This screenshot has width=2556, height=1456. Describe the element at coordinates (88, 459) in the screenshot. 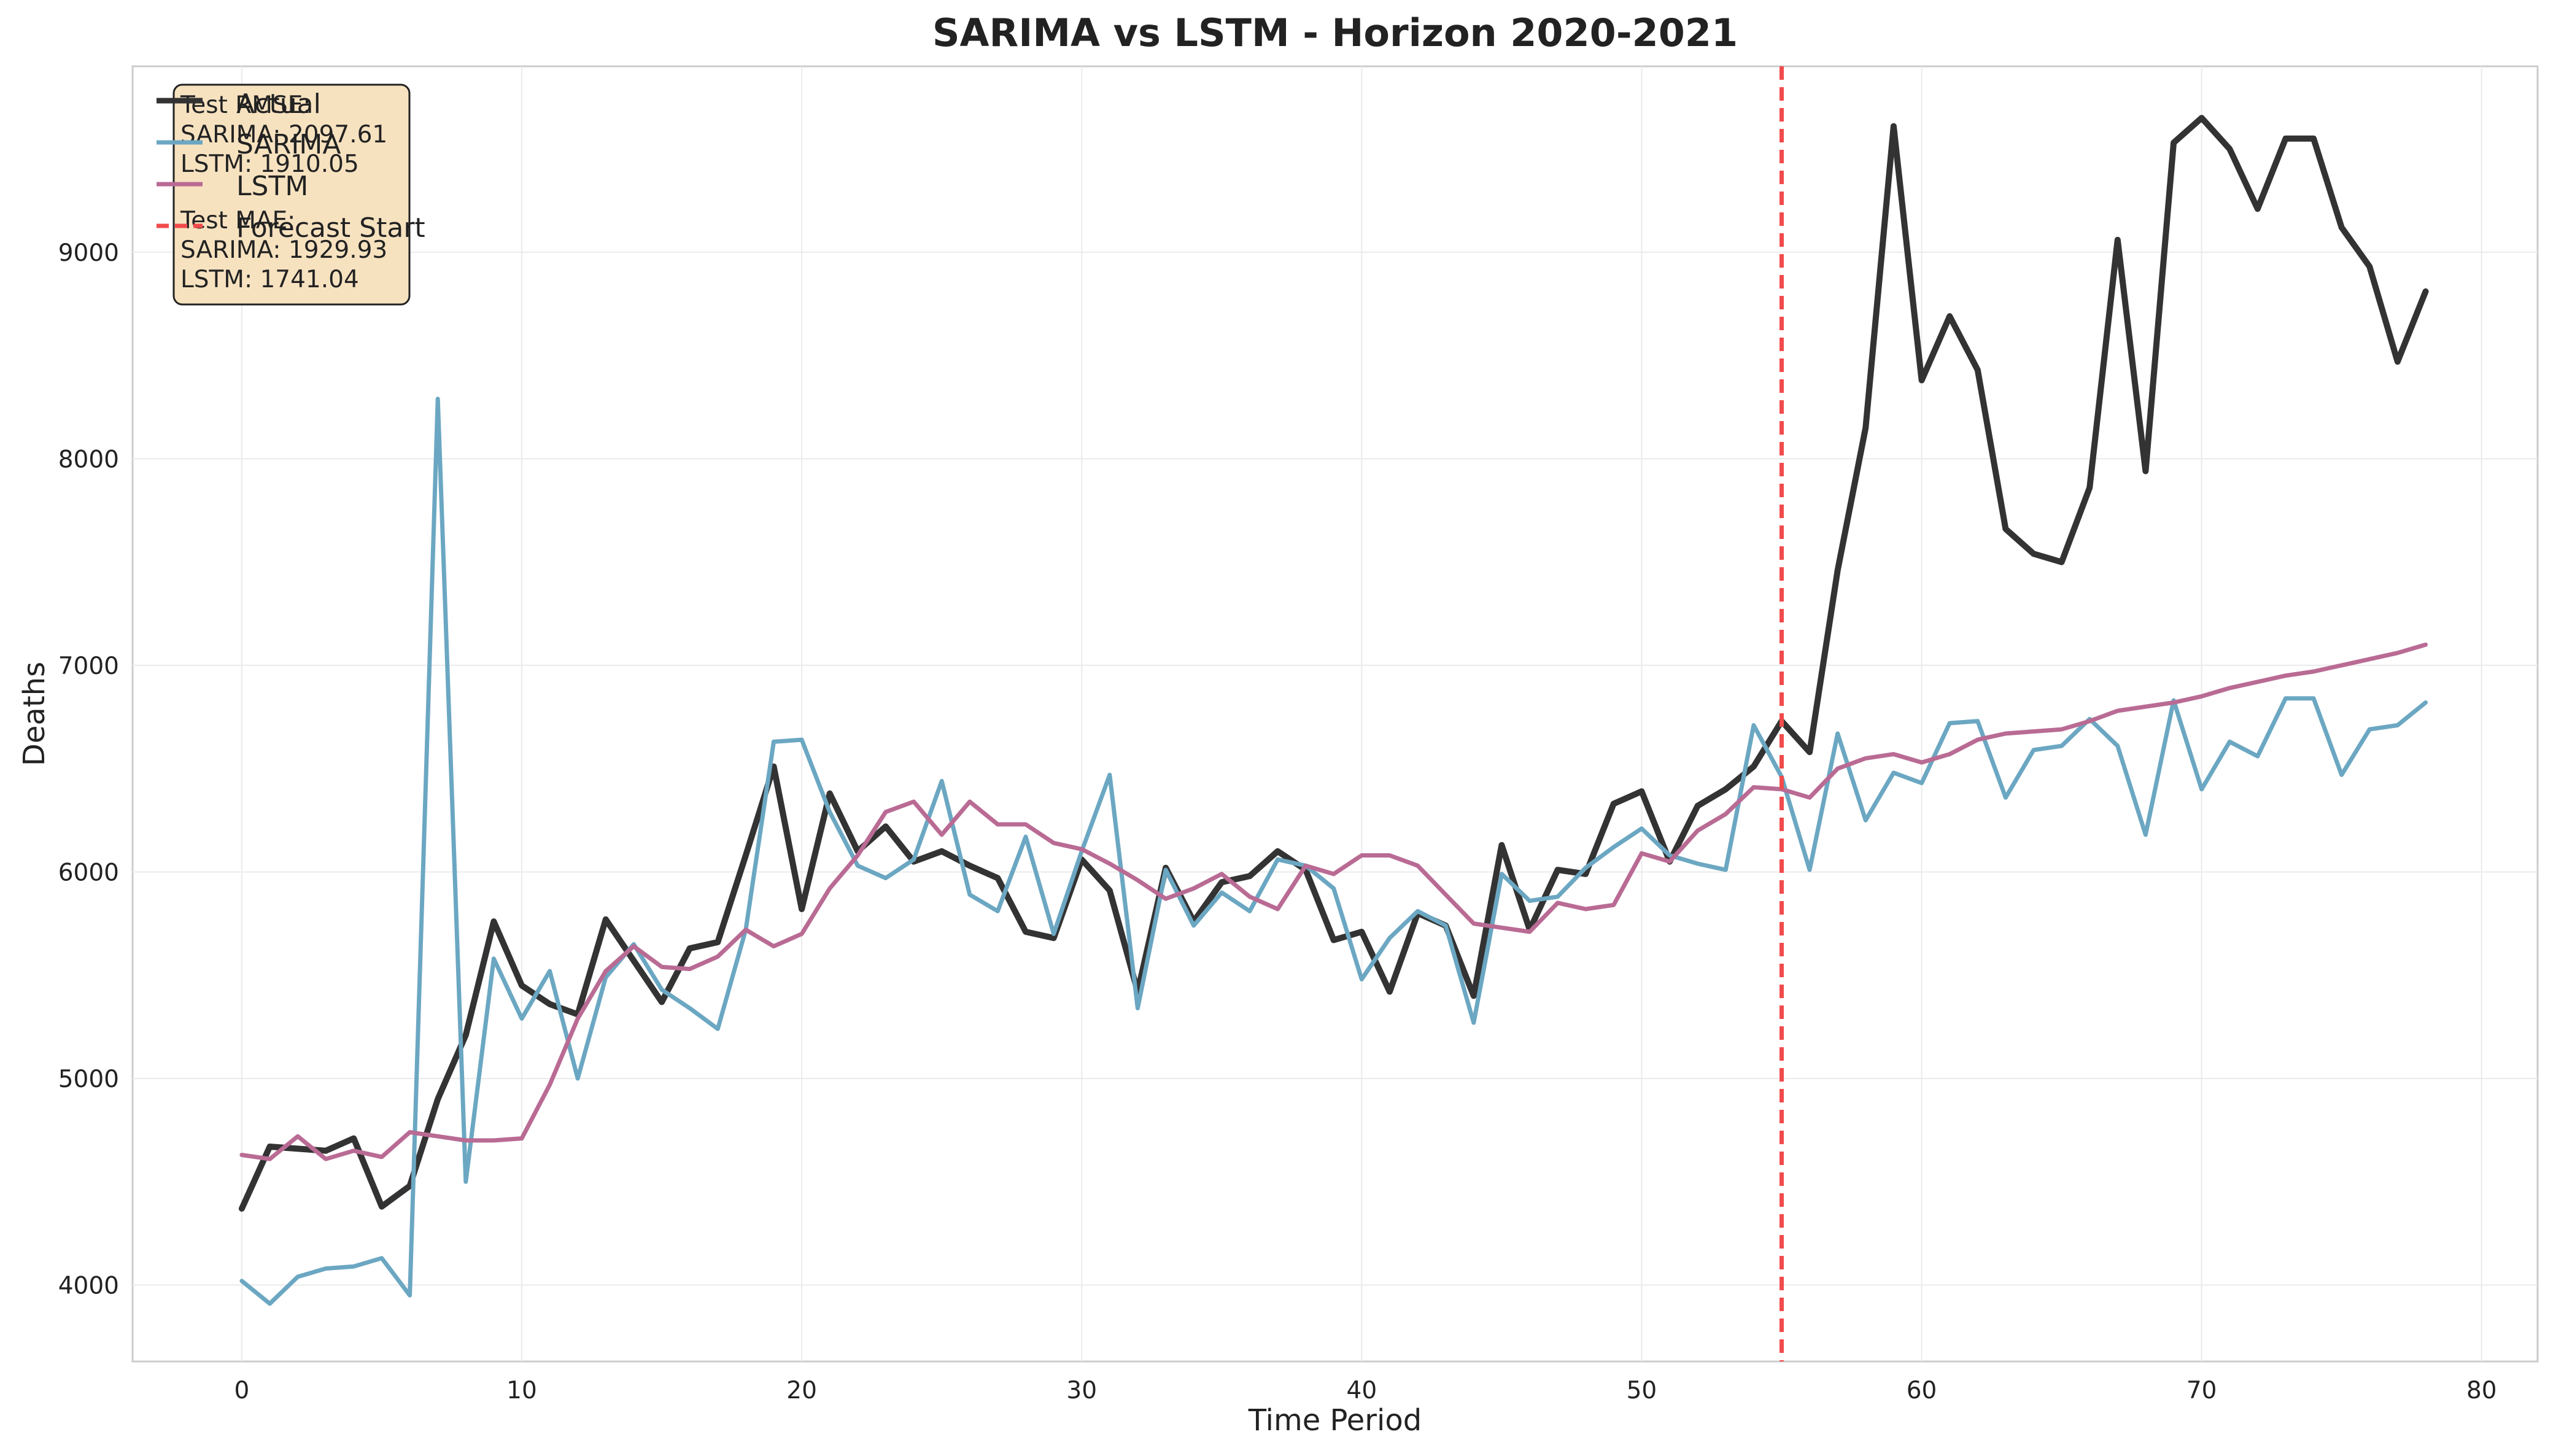

I see `y-tick-label: 8000` at that location.